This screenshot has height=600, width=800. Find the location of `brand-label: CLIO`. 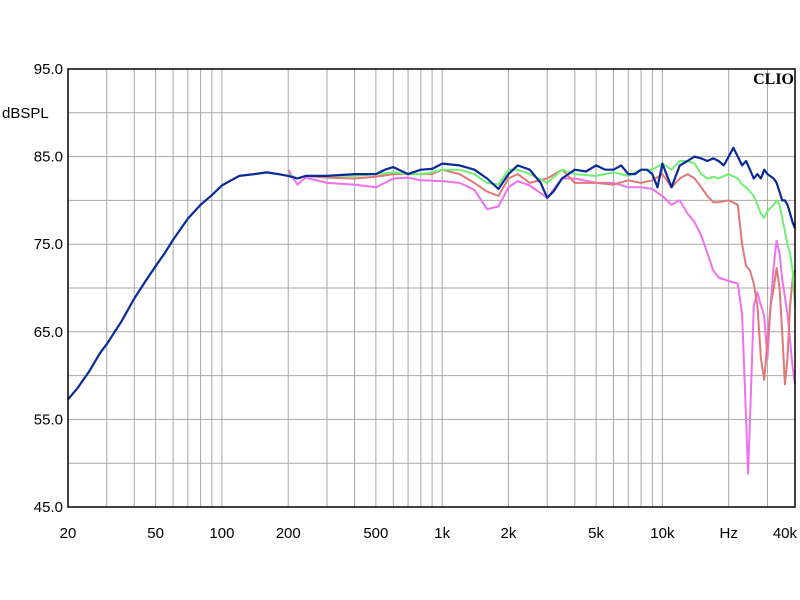

brand-label: CLIO is located at coordinates (773, 79).